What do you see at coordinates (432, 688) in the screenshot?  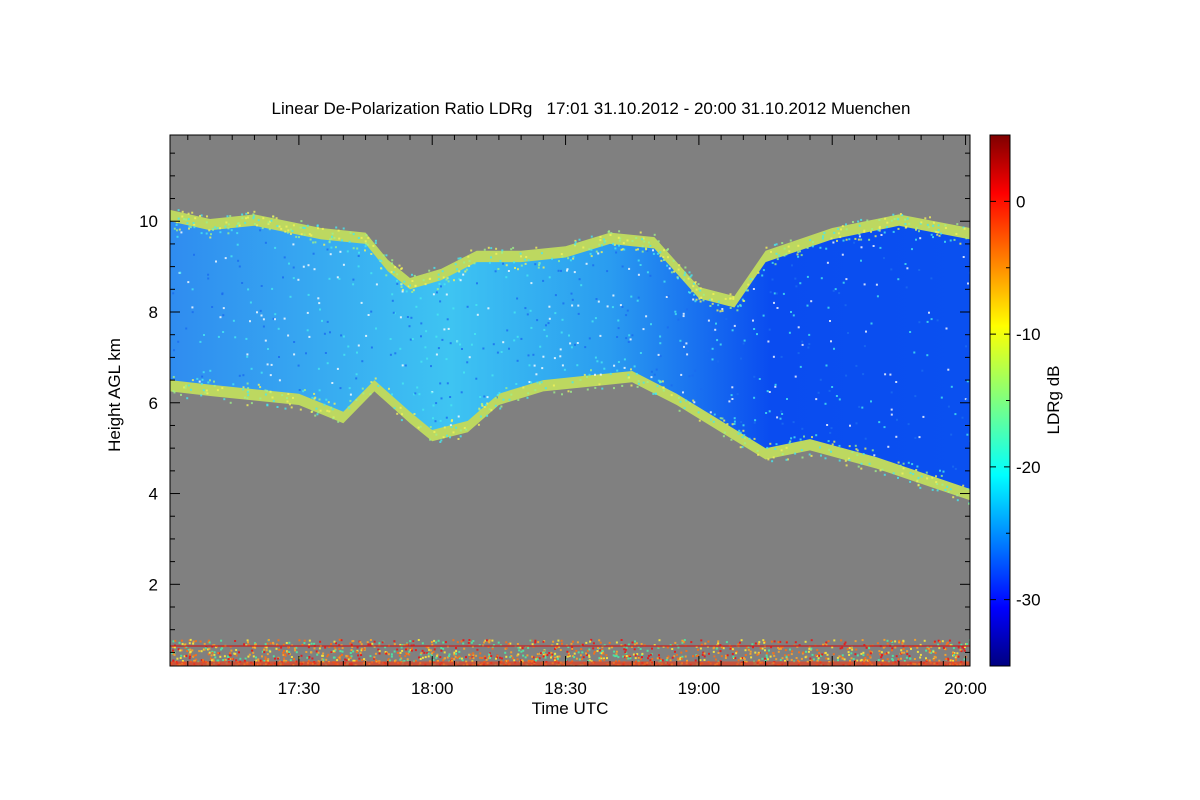 I see `x-tick-label-1: 18:00` at bounding box center [432, 688].